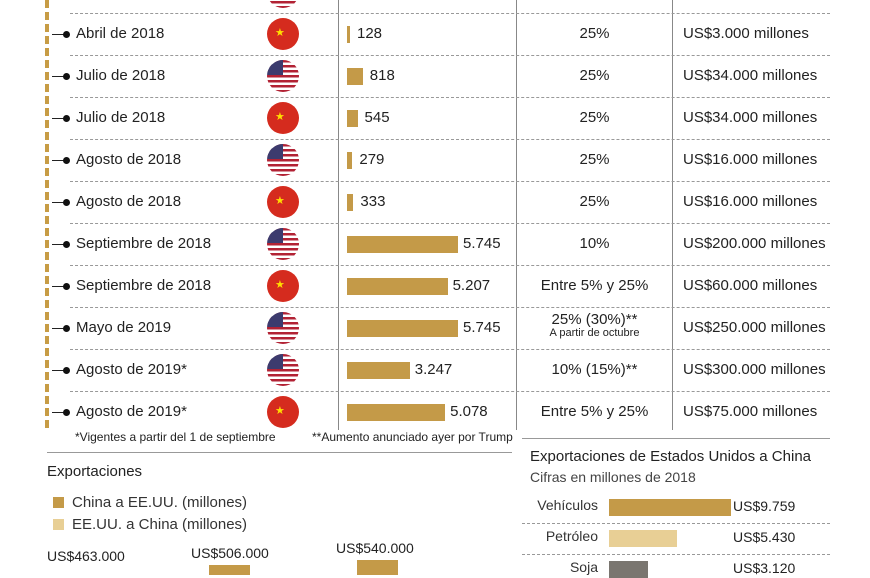 The image size is (870, 578). Describe the element at coordinates (86, 556) in the screenshot. I see `value-label: US$463.000` at that location.